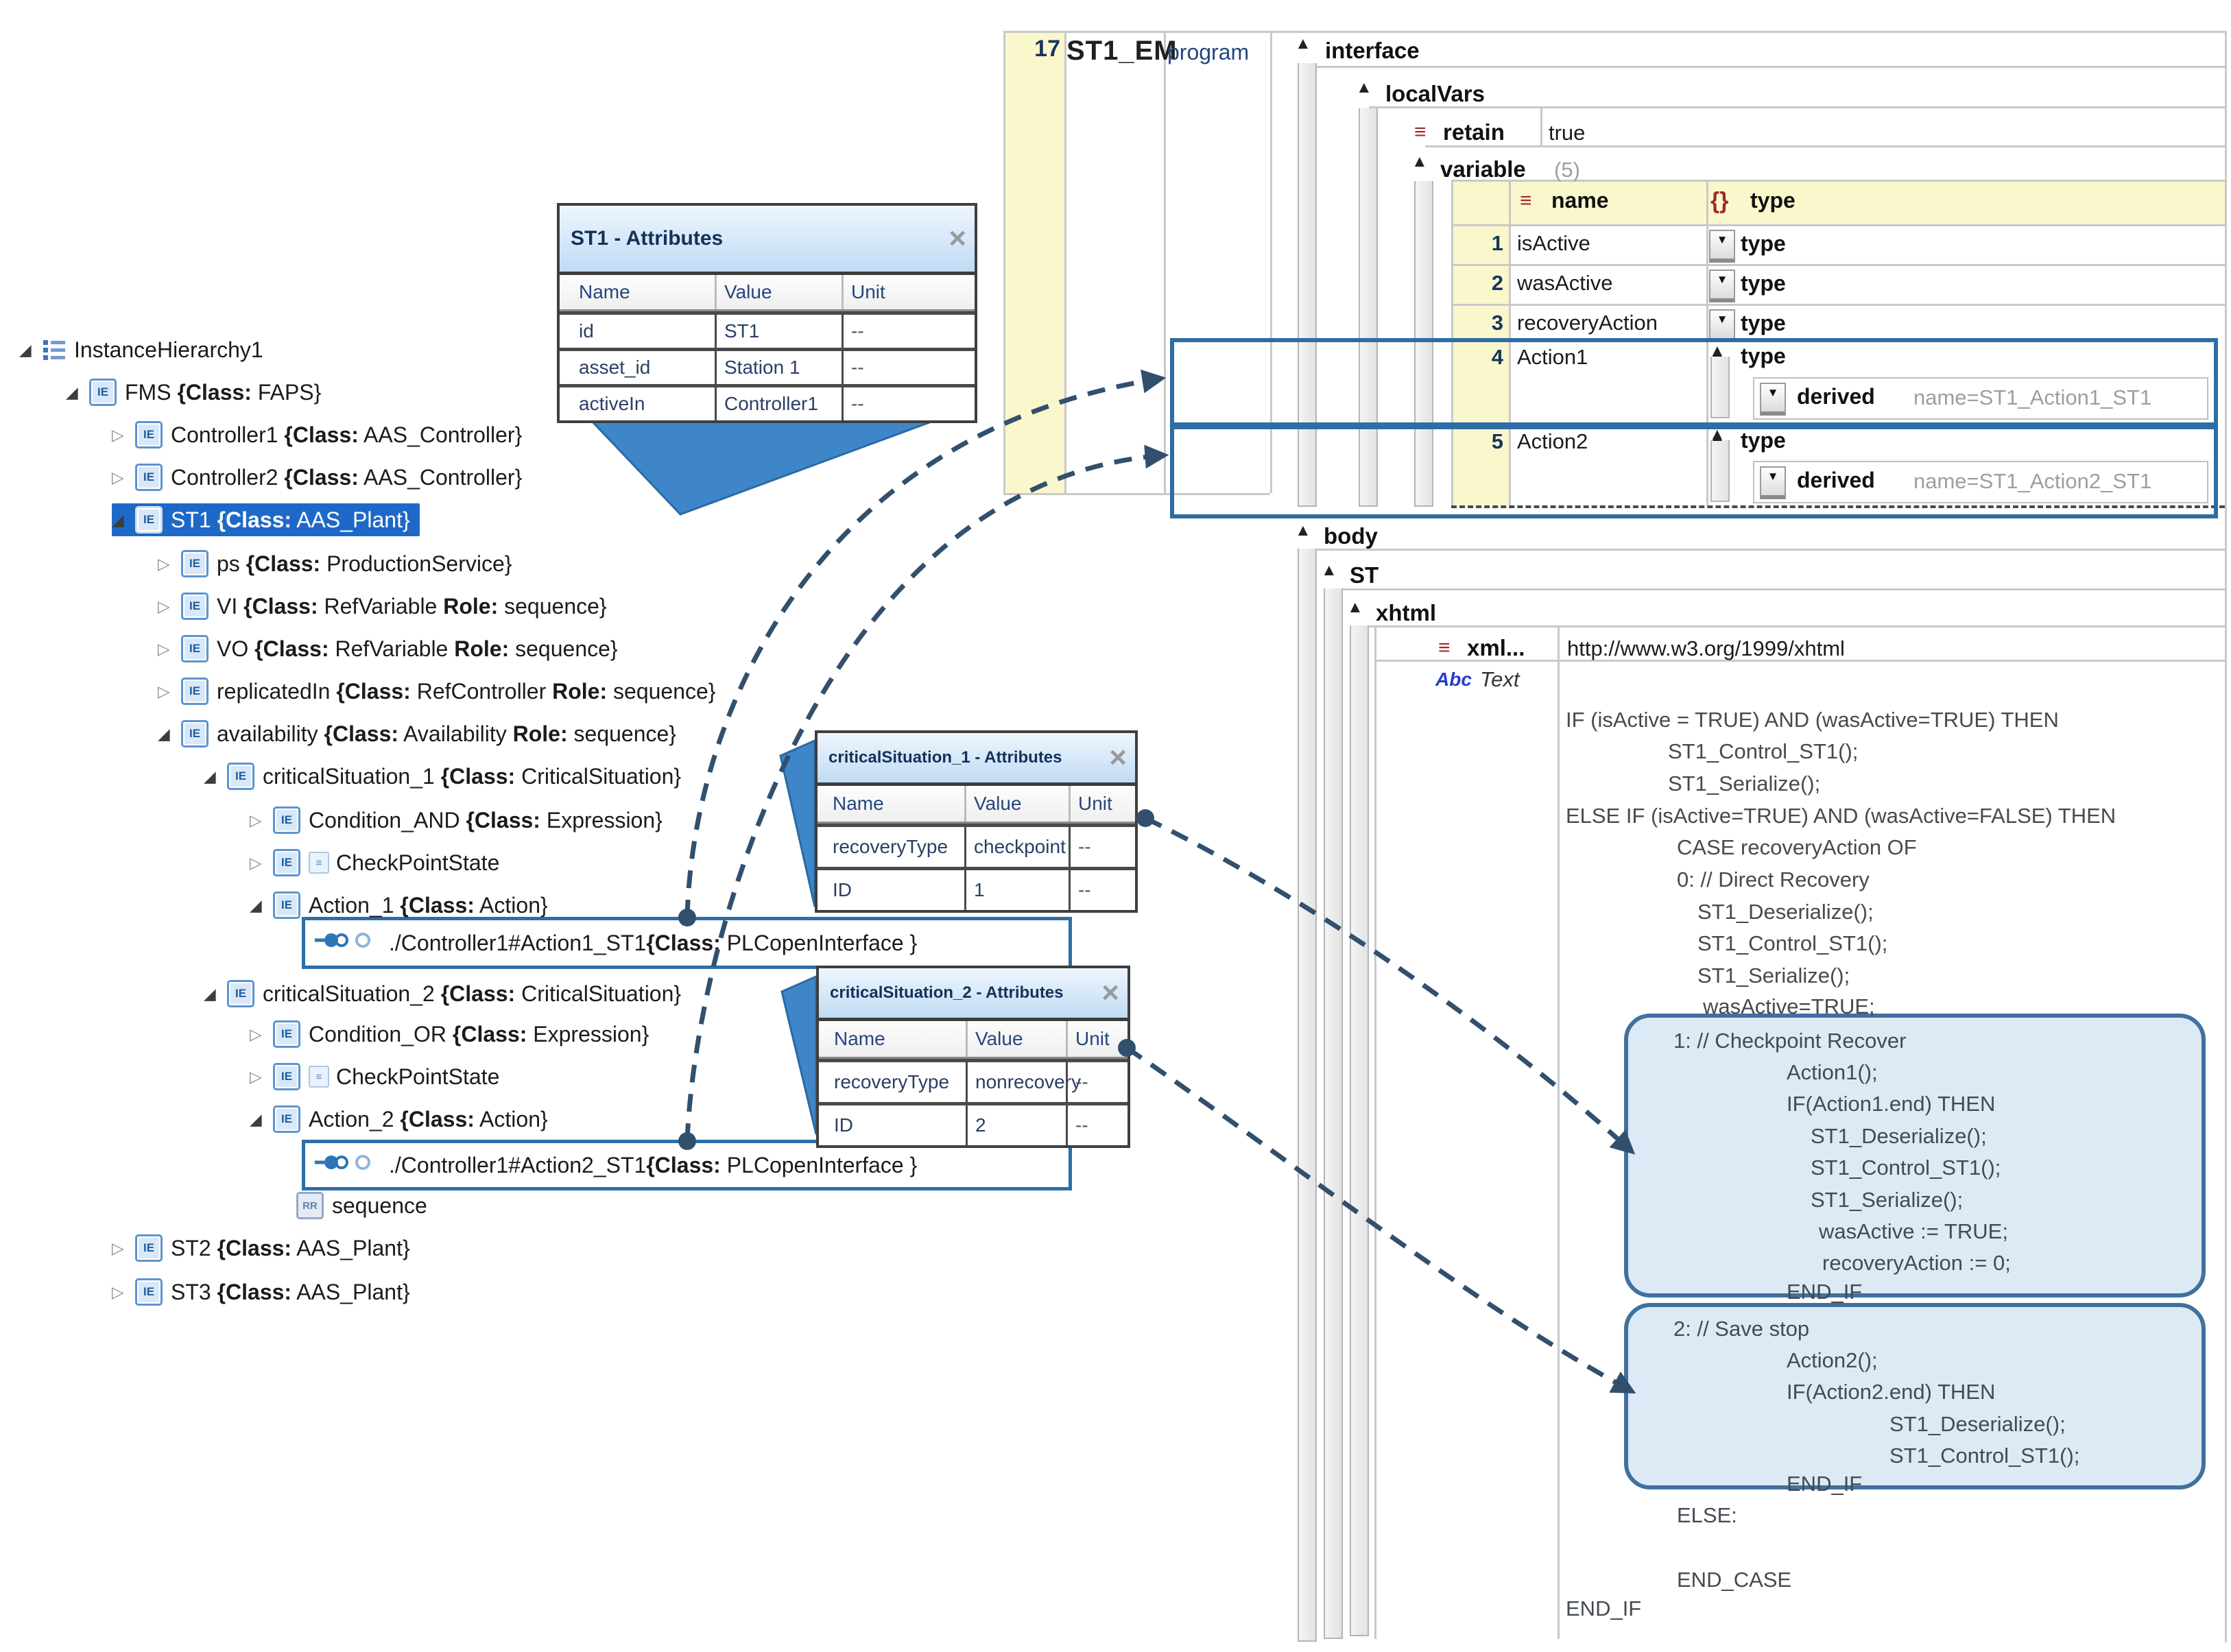 This screenshot has width=2231, height=1652. Describe the element at coordinates (355, 1205) in the screenshot. I see `tree-item: RR sequence` at that location.